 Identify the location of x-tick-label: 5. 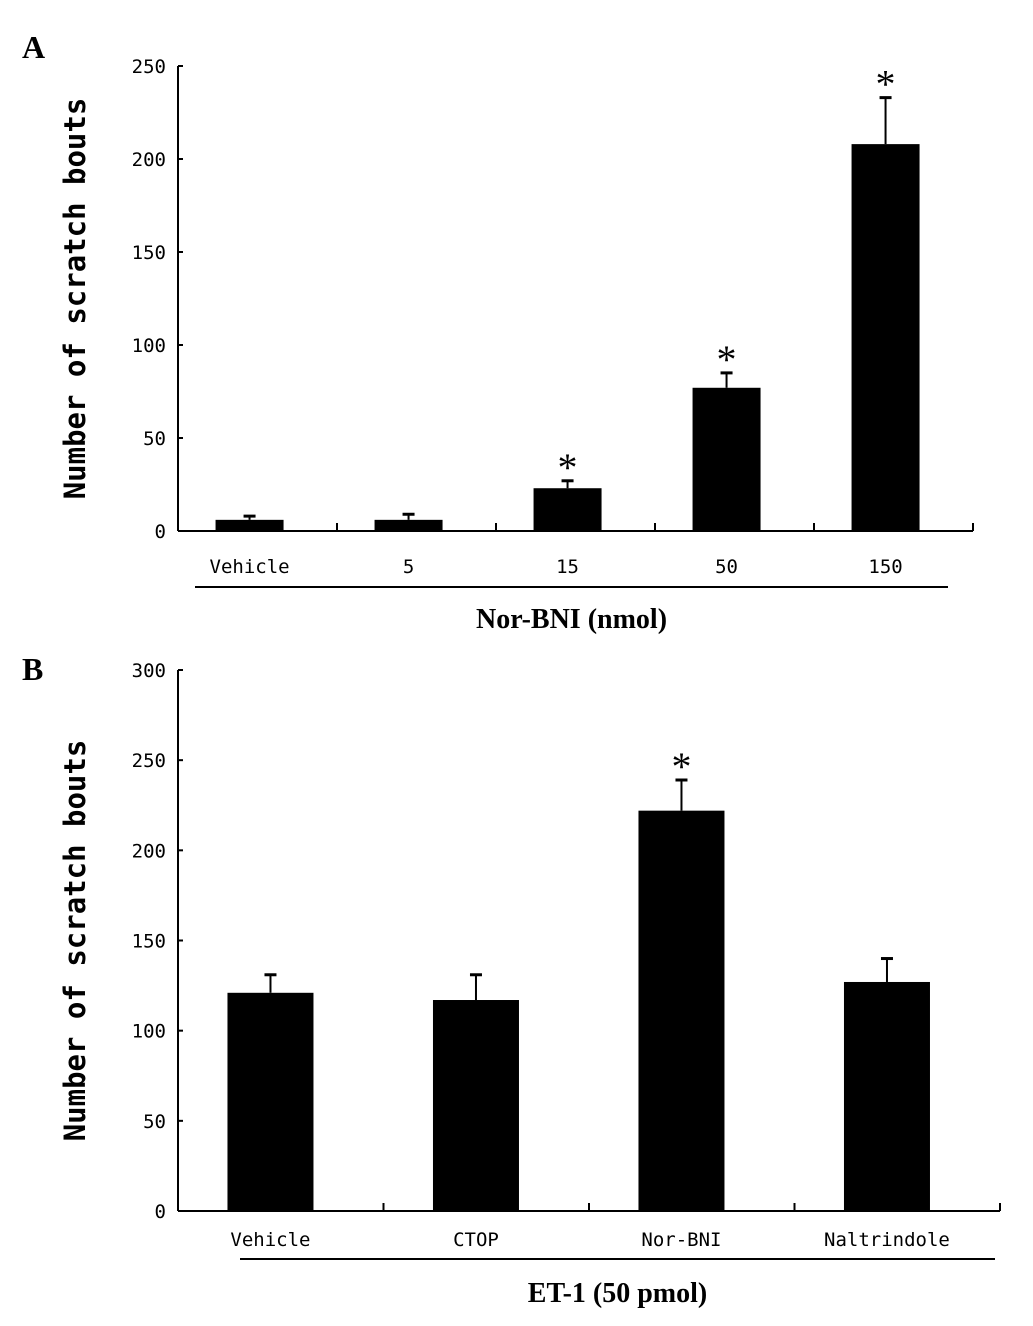
(408, 567).